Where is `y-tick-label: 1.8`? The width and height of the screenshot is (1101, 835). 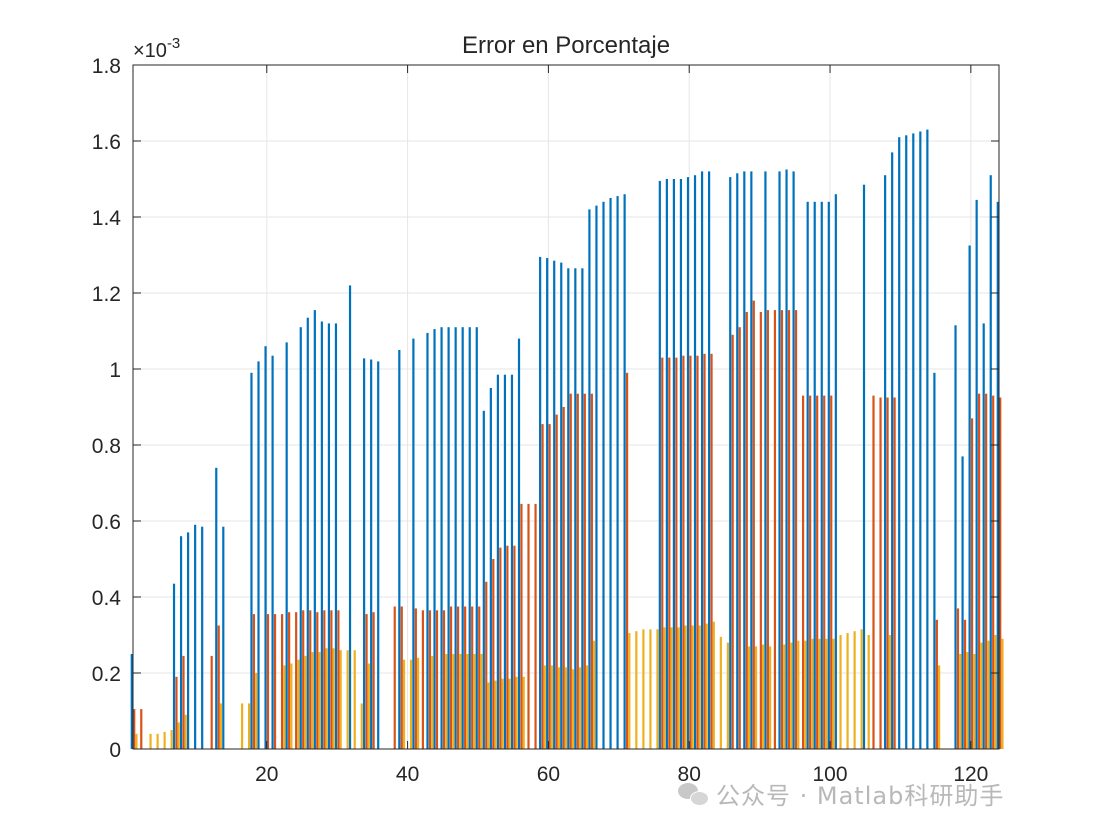 y-tick-label: 1.8 is located at coordinates (106, 66).